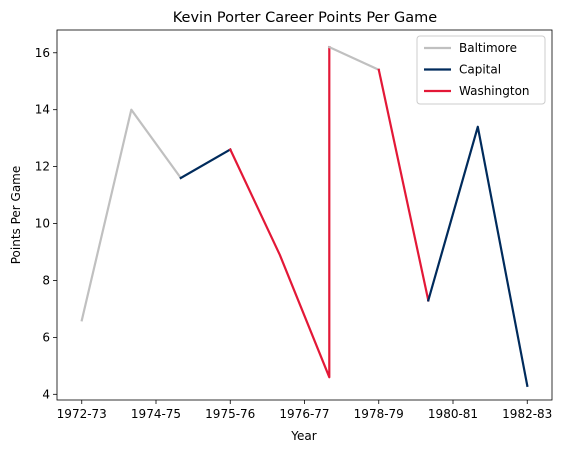  What do you see at coordinates (488, 48) in the screenshot?
I see `legend-label-baltimore: Baltimore` at bounding box center [488, 48].